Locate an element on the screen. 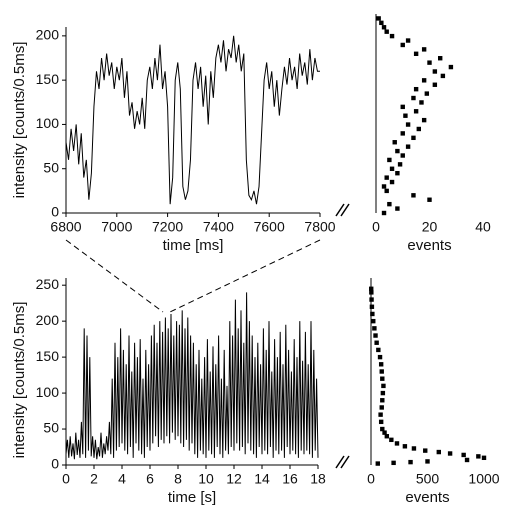  x-tick-label: 4 is located at coordinates (122, 479).